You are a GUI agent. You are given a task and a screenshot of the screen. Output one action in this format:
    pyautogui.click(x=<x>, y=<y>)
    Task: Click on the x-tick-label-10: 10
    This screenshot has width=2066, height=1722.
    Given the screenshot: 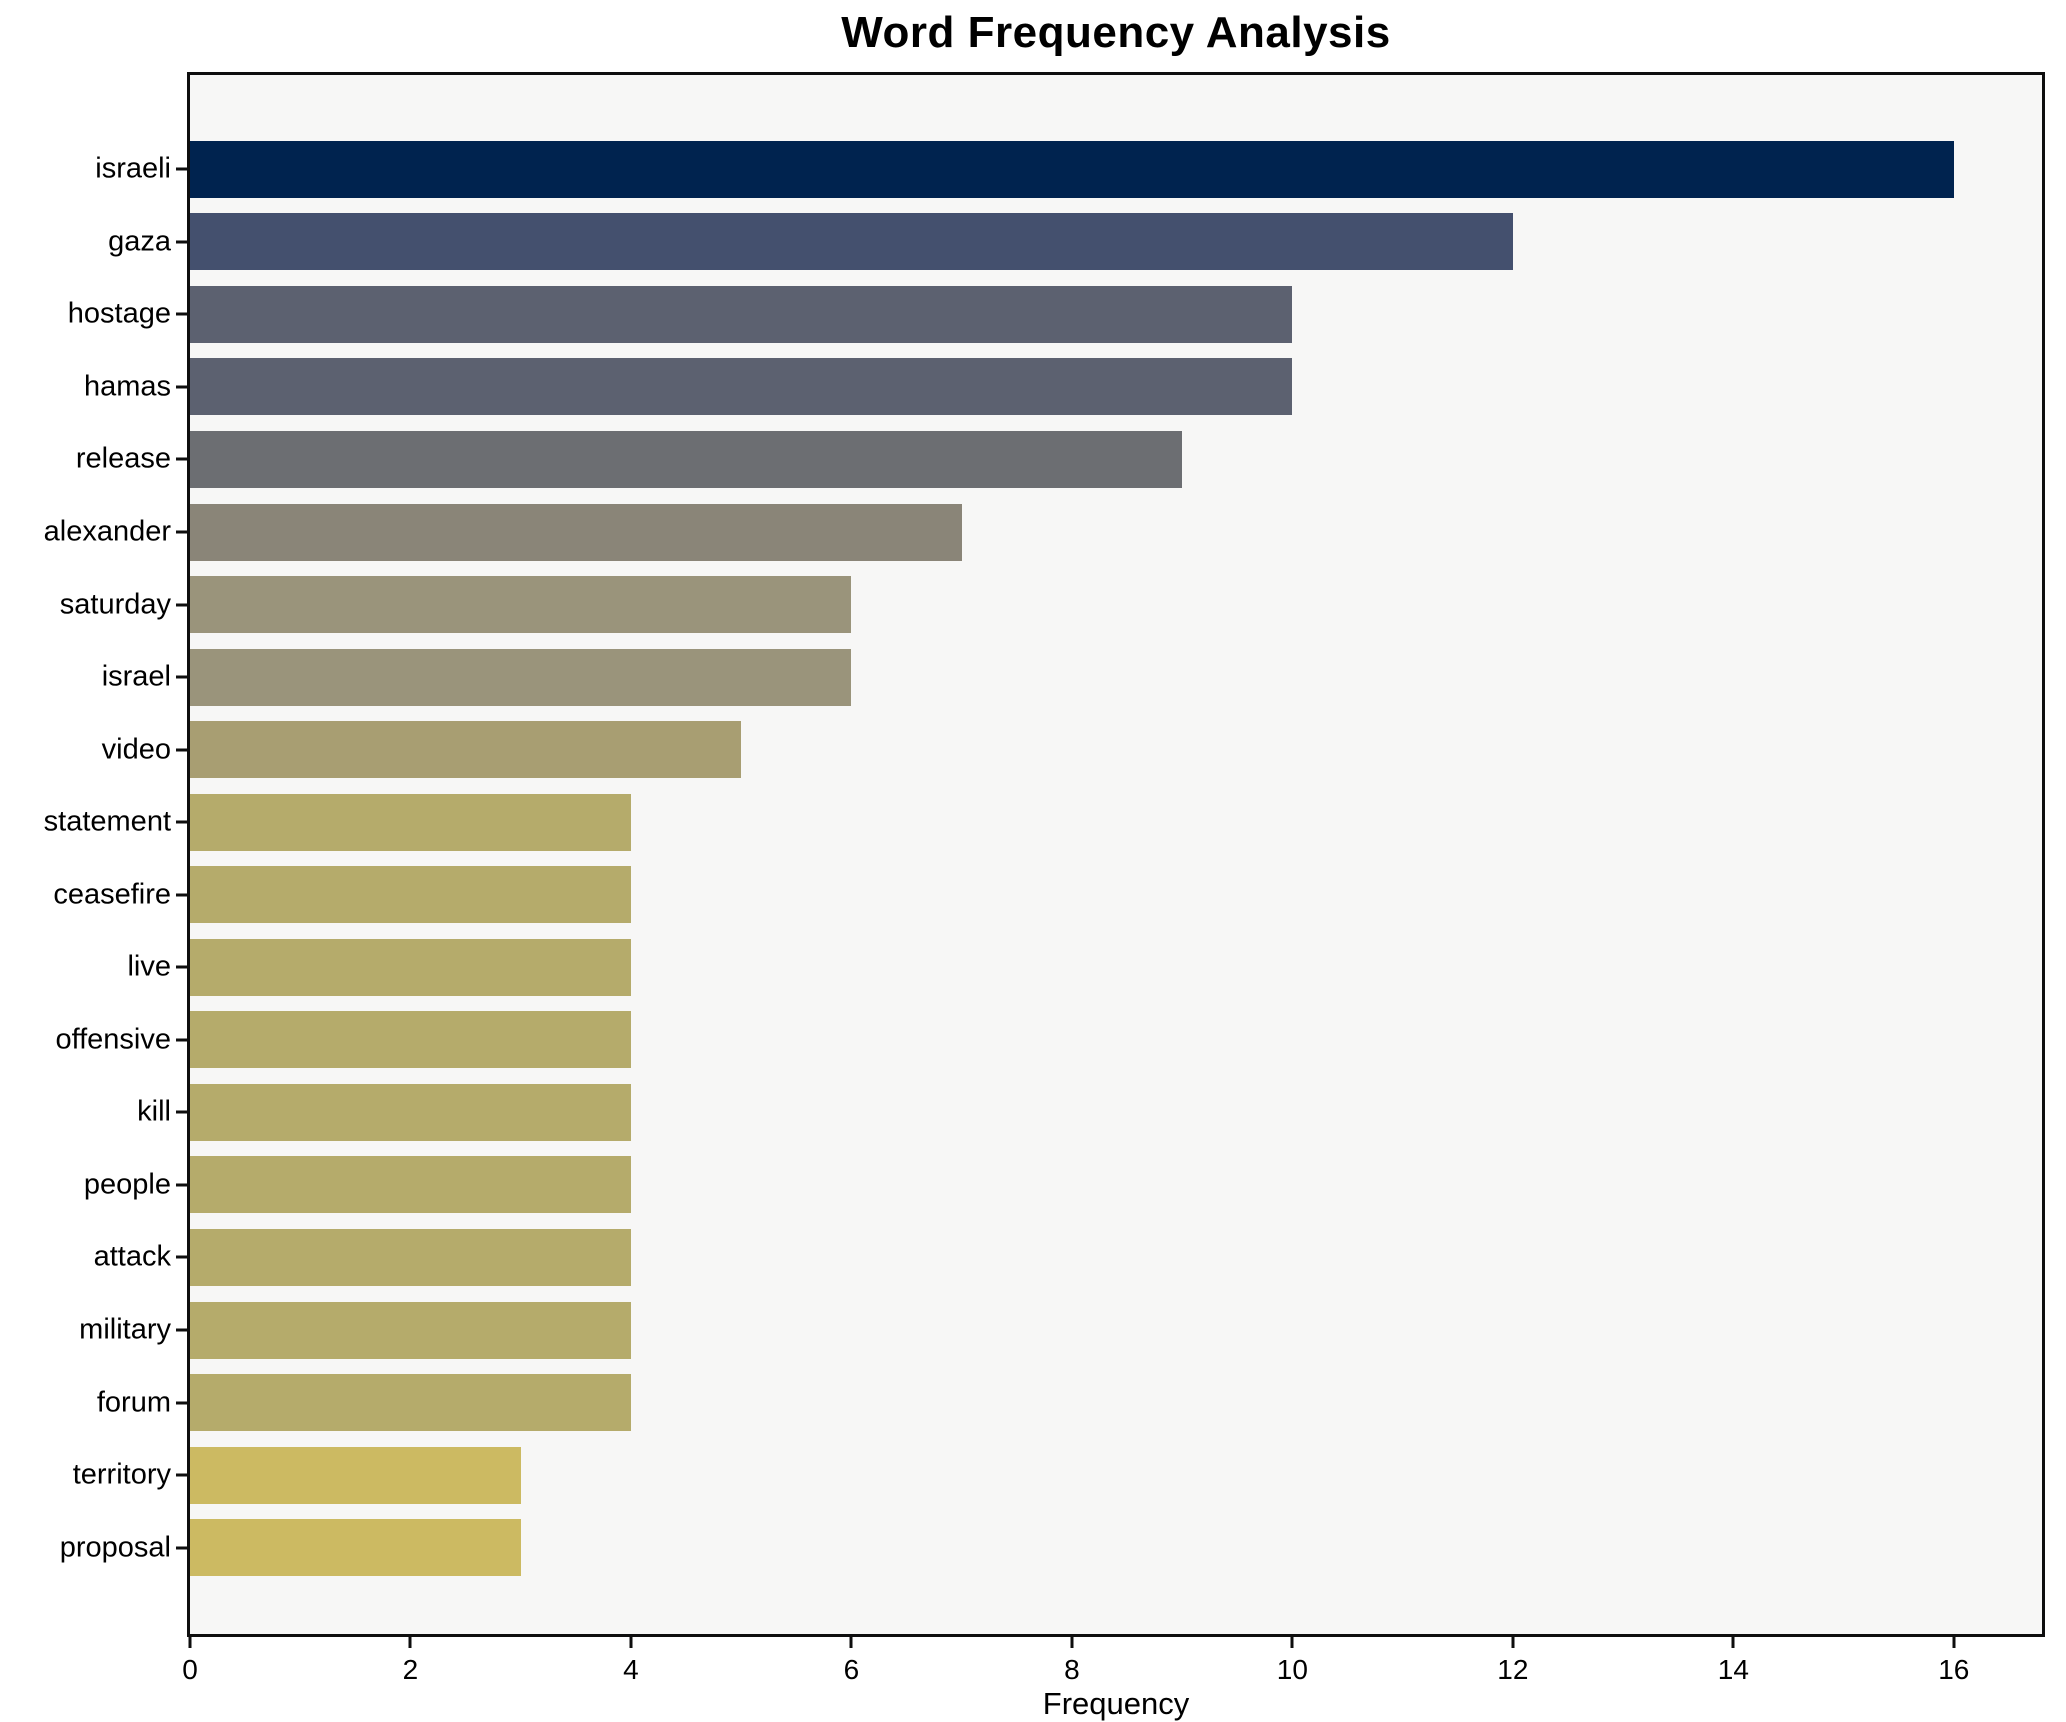 What is the action you would take?
    pyautogui.click(x=1292, y=1669)
    